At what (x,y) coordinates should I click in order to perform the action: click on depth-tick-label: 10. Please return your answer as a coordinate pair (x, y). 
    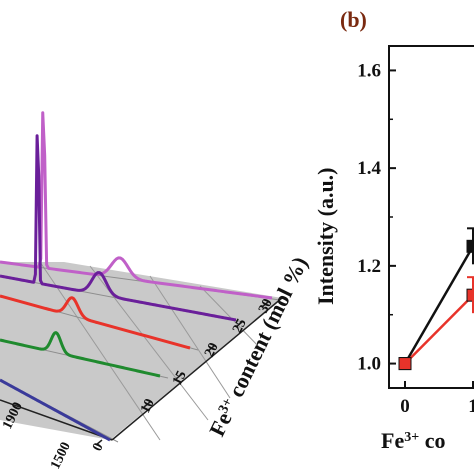
    Looking at the image, I should click on (148, 406).